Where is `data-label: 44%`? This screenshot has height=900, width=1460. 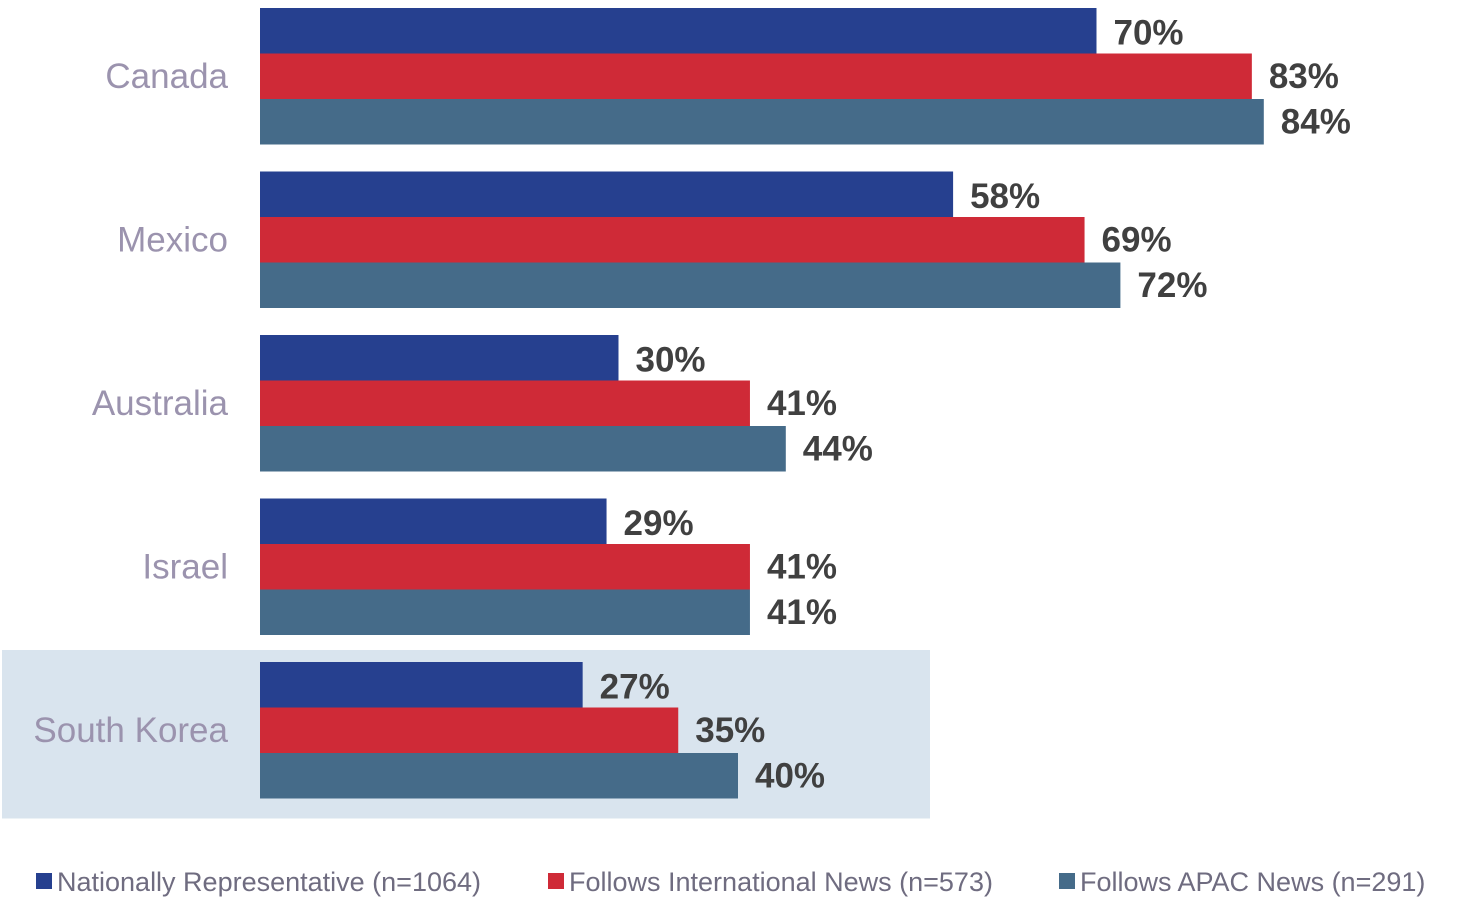
data-label: 44% is located at coordinates (838, 448).